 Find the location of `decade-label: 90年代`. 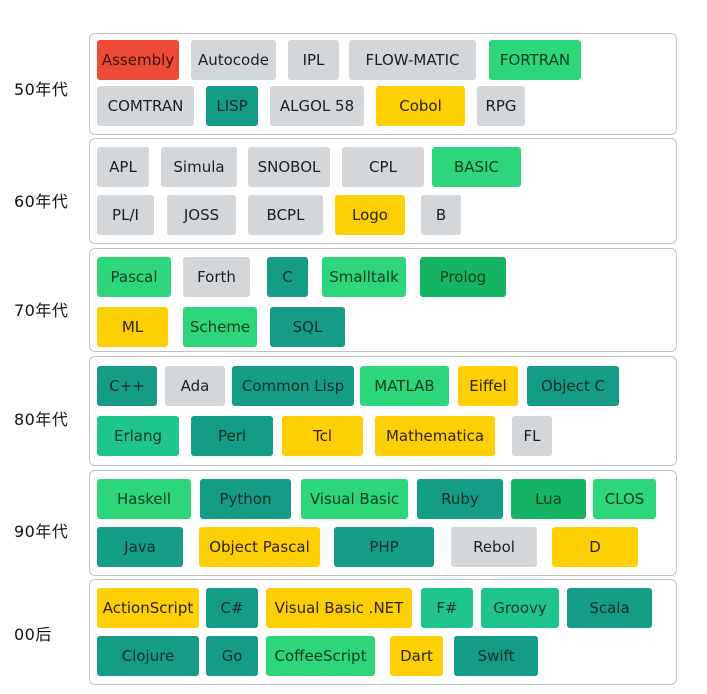

decade-label: 90年代 is located at coordinates (41, 531).